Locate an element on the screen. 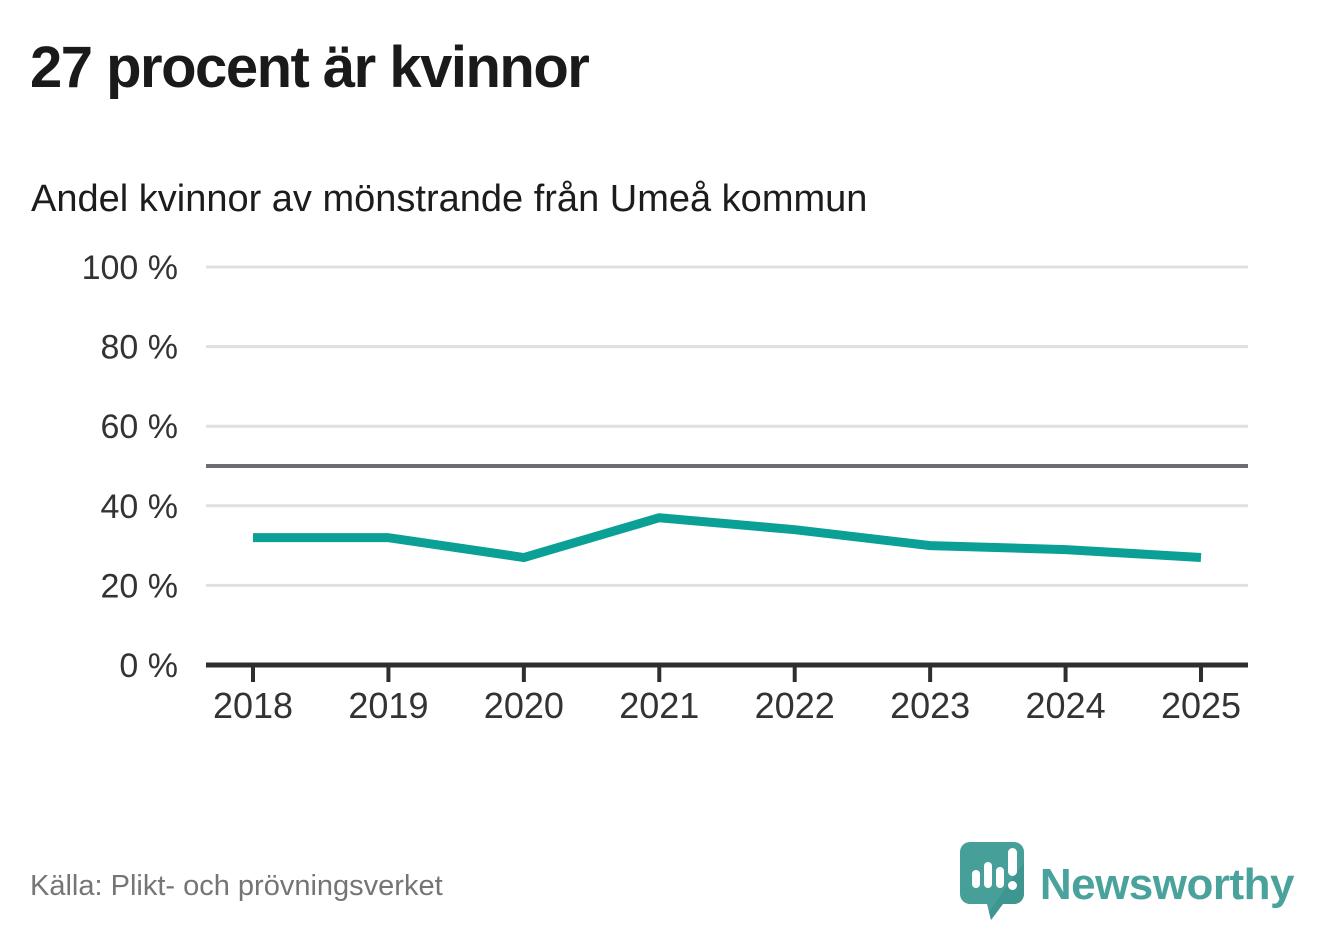 Image resolution: width=1322 pixels, height=939 pixels. x-tick-label-2020: 2020 is located at coordinates (524, 705).